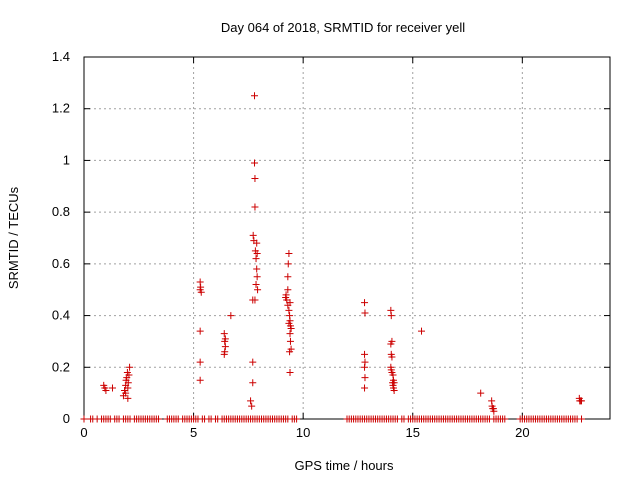 This screenshot has width=640, height=480. I want to click on x-axis-label: GPS time / hours, so click(344, 465).